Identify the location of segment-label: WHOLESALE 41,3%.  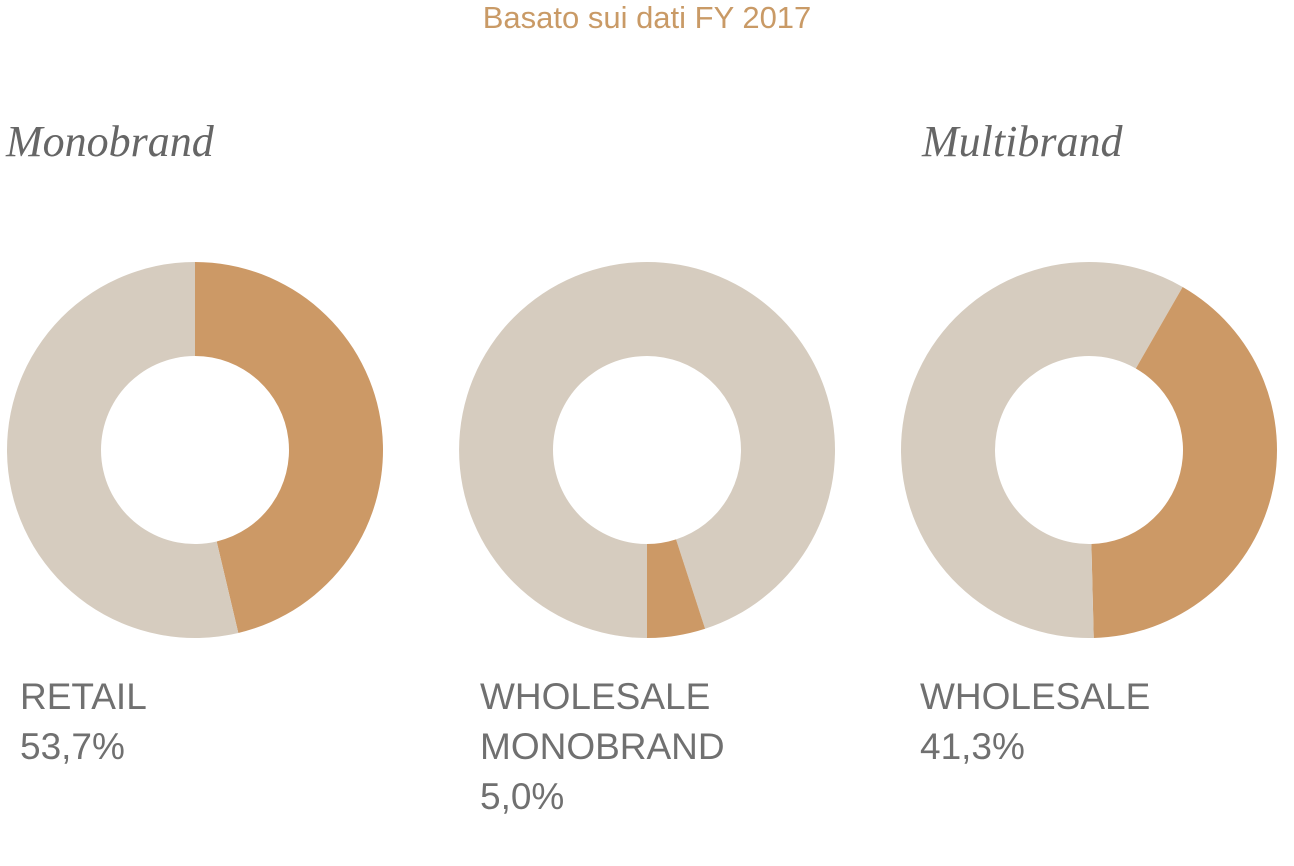
(1070, 722).